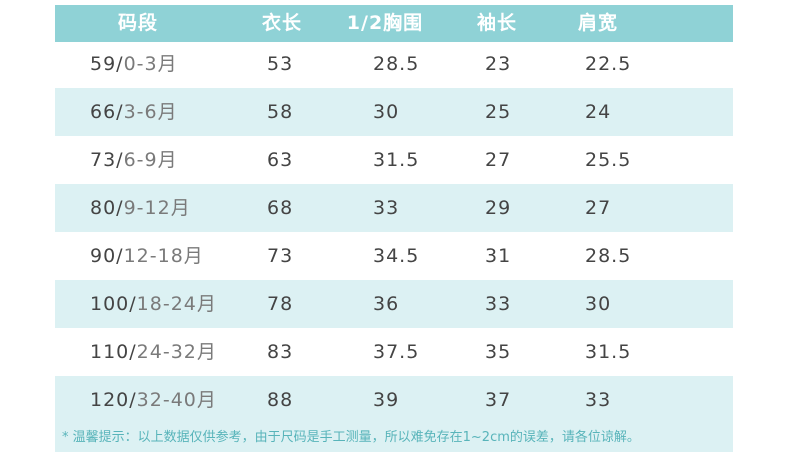  I want to click on value-cell: 36, so click(386, 304).